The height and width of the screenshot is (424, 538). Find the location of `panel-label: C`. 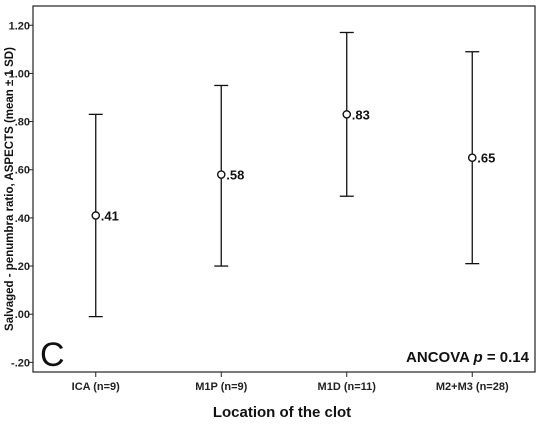

panel-label: C is located at coordinates (52, 355).